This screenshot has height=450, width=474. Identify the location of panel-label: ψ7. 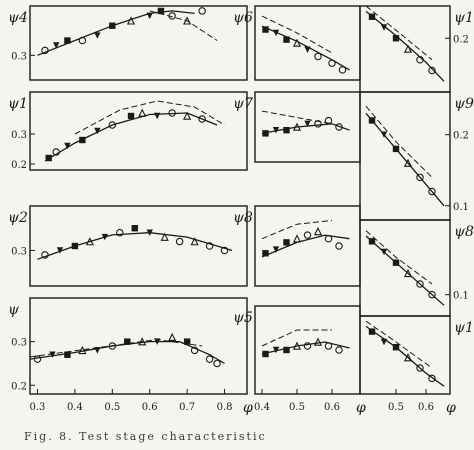
(243, 104).